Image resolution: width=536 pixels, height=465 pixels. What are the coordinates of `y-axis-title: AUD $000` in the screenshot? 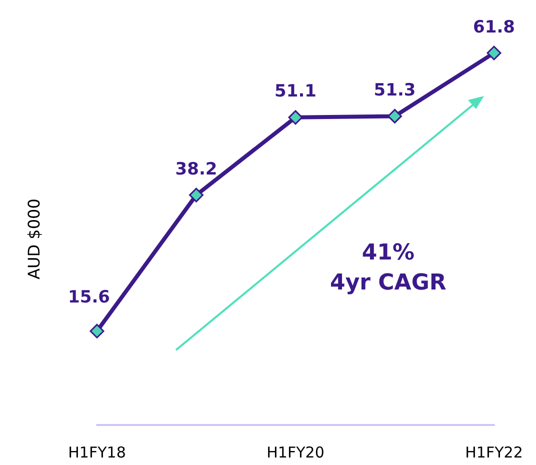 It's located at (34, 239).